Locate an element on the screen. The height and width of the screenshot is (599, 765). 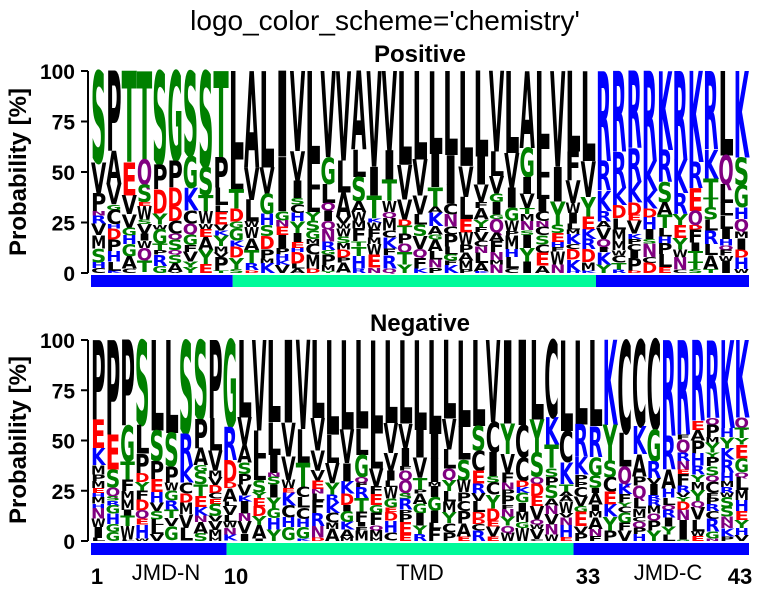
y-tick-label: 0 is located at coordinates (69, 542).